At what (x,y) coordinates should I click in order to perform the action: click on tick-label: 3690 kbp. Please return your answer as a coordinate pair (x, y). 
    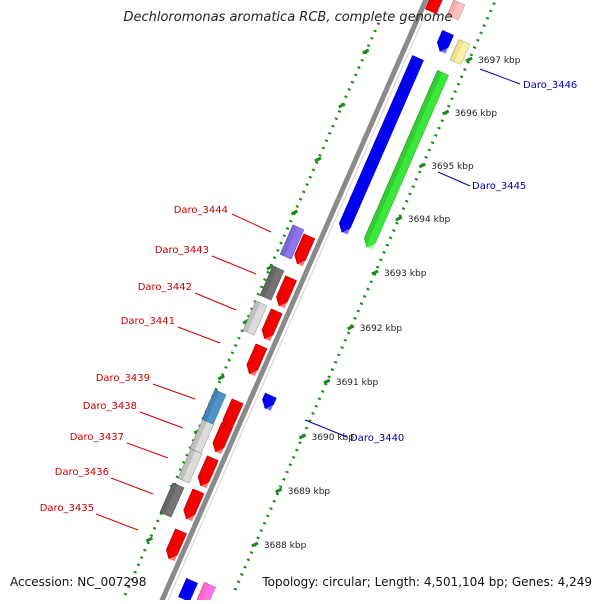
    Looking at the image, I should click on (333, 438).